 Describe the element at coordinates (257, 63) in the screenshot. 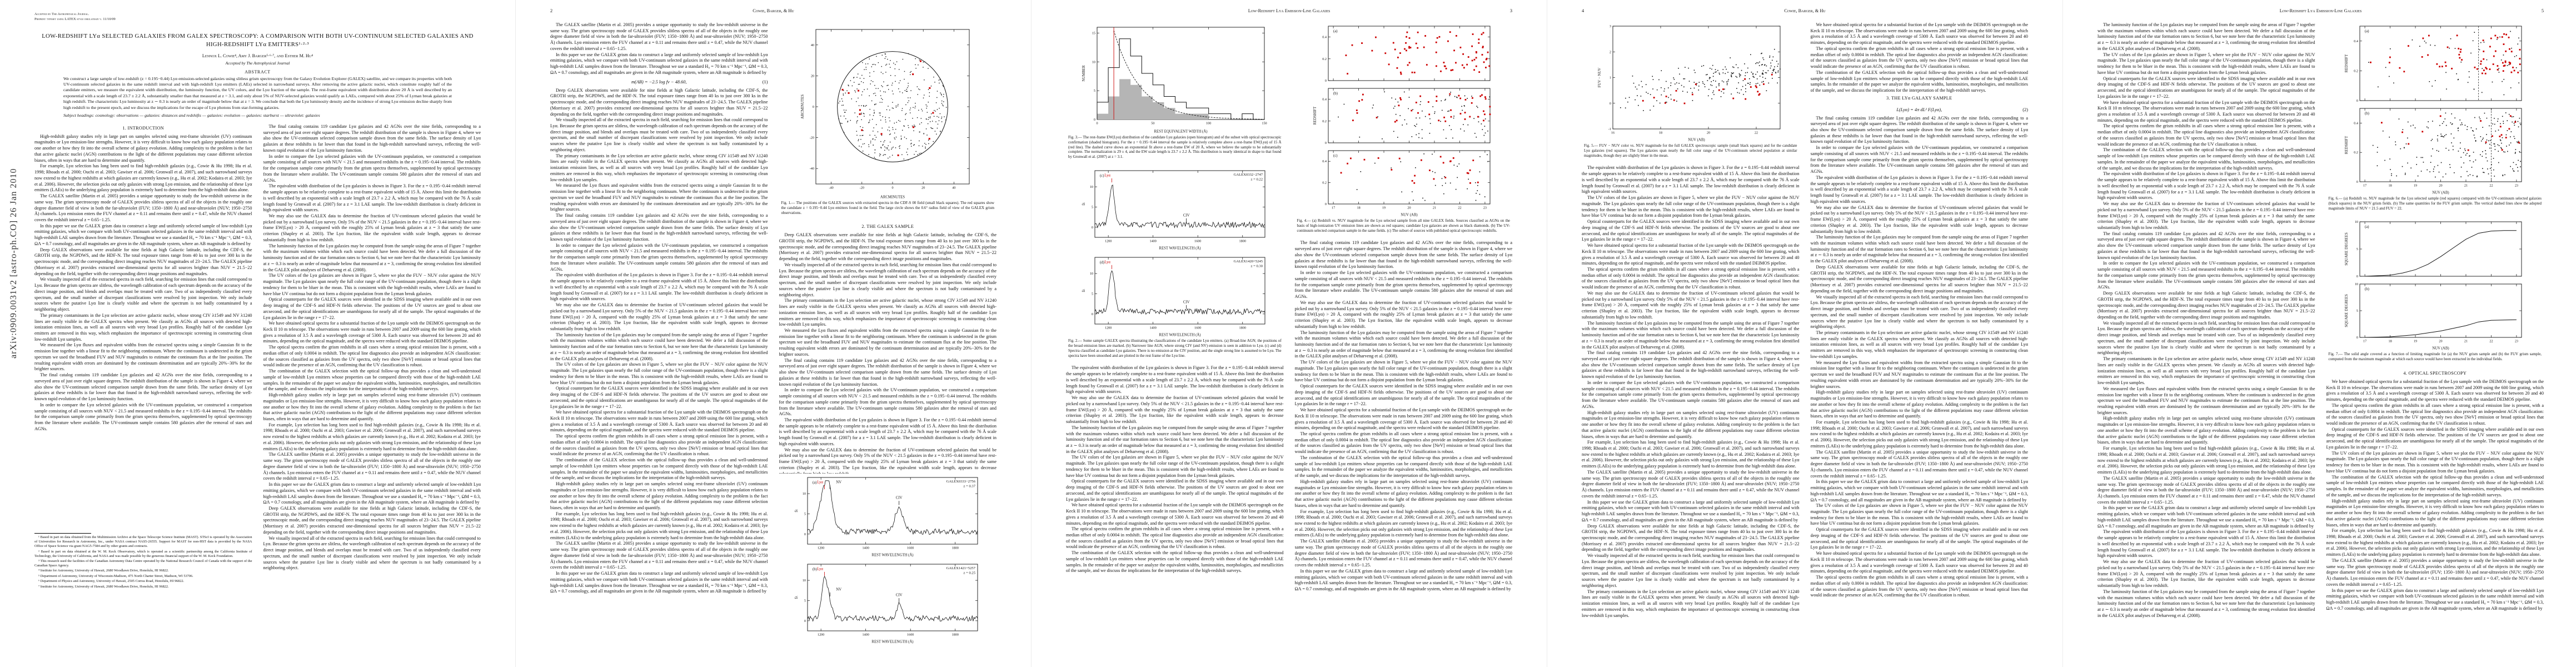

I see `accepted-note: Accepted by The Astrophysical Journal` at that location.